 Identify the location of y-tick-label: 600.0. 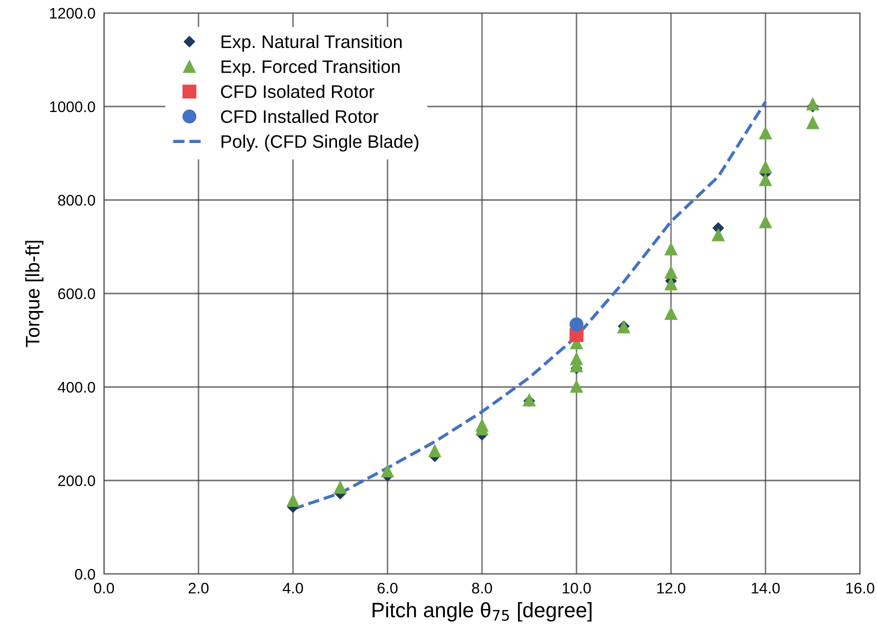
(77, 294).